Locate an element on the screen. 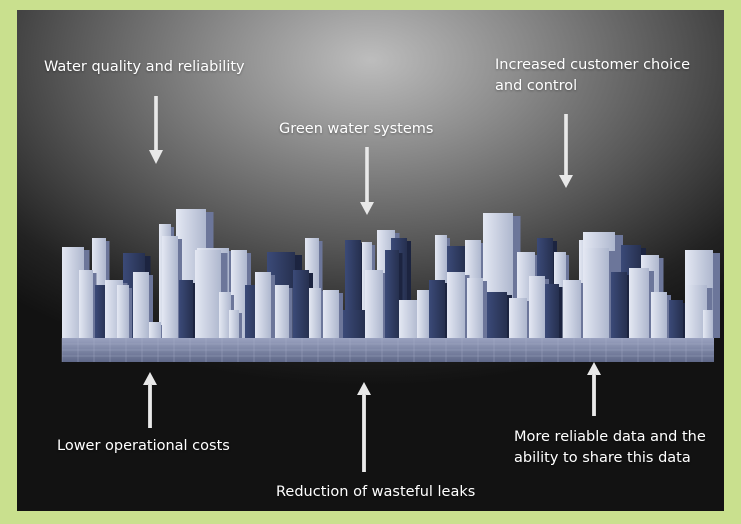 This screenshot has height=524, width=741. arrow-green-water is located at coordinates (367, 181).